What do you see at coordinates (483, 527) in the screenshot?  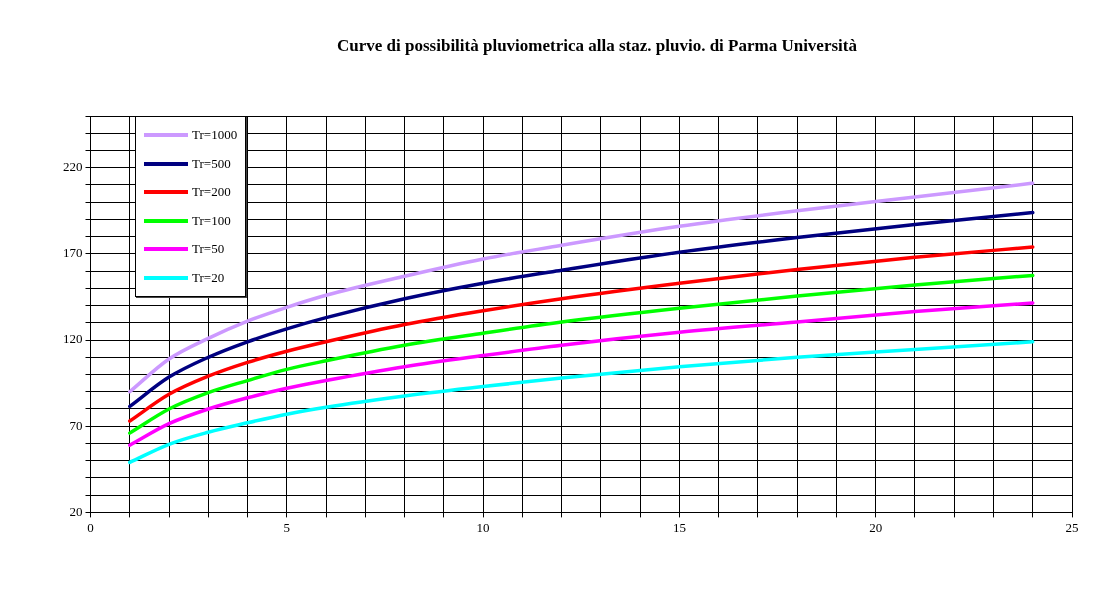 I see `x-tick-label: 10` at bounding box center [483, 527].